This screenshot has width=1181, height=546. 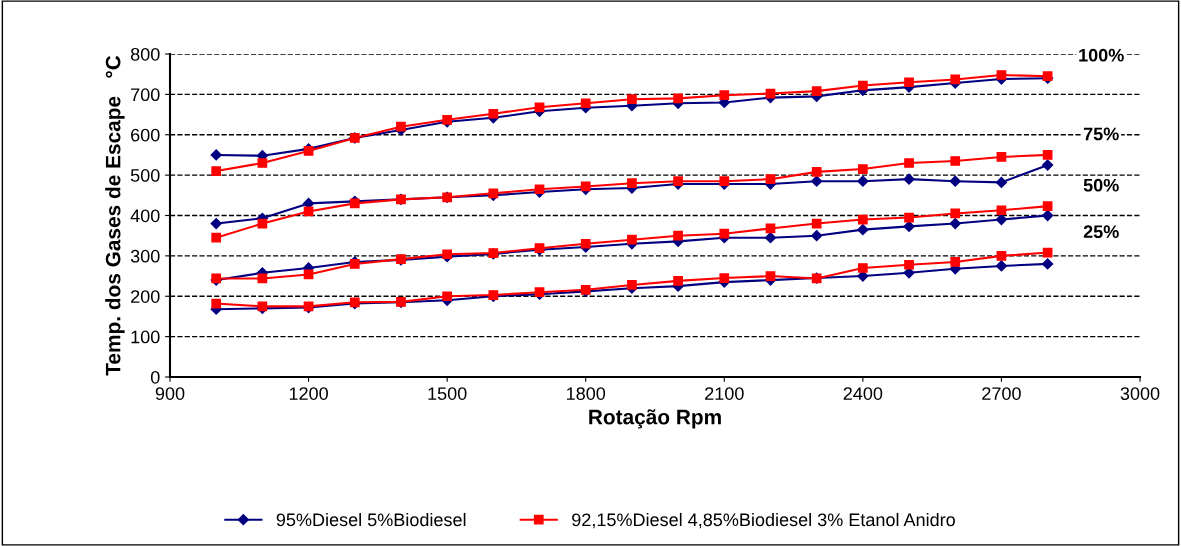 What do you see at coordinates (447, 393) in the screenshot?
I see `x-tick-label: 1500` at bounding box center [447, 393].